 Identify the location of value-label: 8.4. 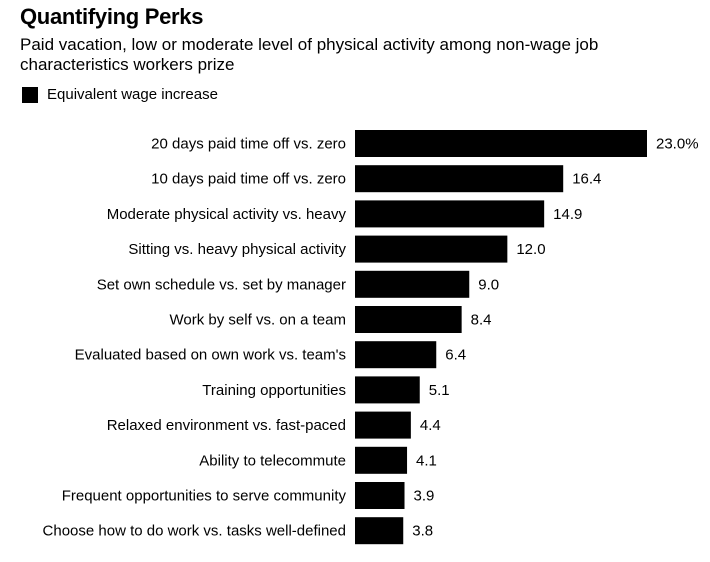
(481, 320).